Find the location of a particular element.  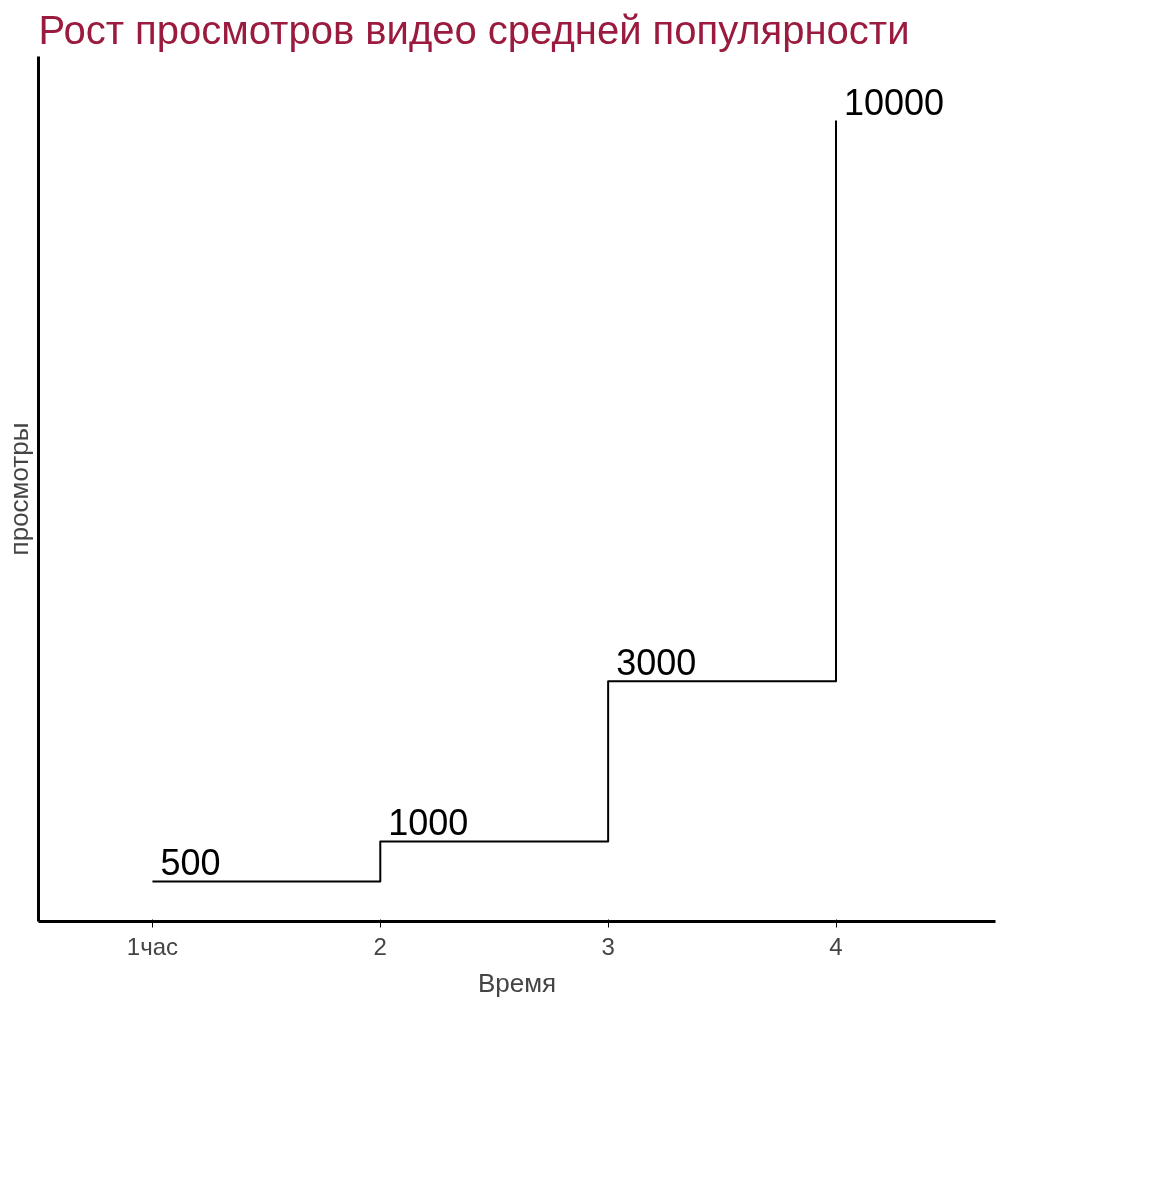

y-axis-title: просмотры is located at coordinates (18, 489).